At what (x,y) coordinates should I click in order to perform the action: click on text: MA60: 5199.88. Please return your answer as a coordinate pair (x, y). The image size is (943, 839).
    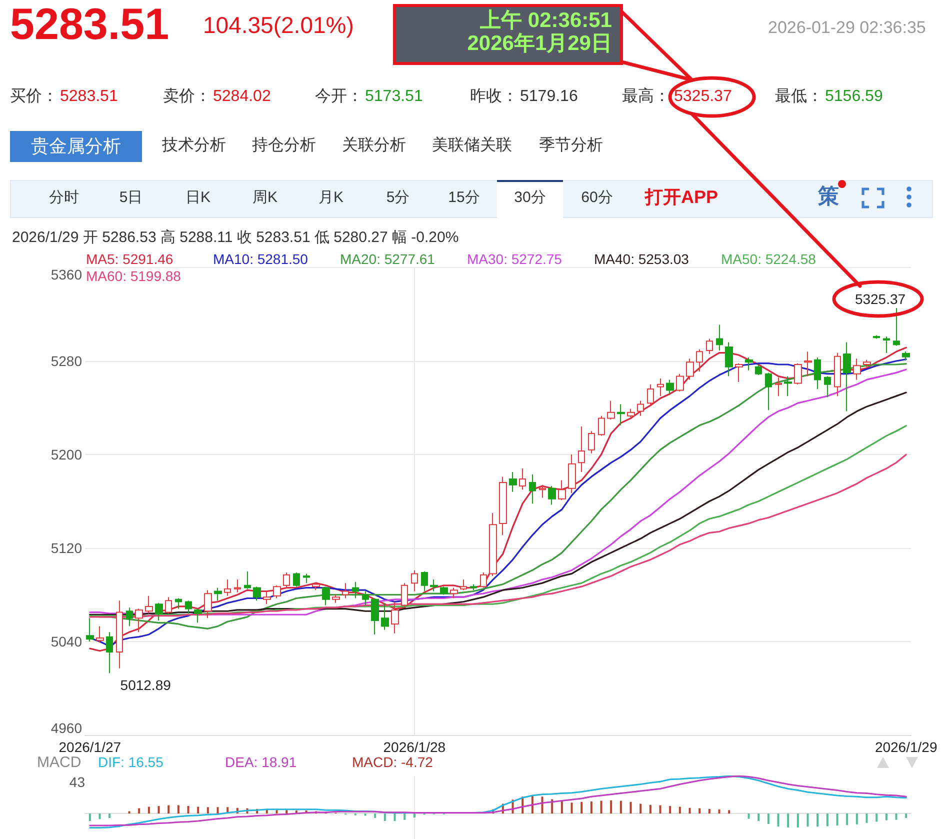
    Looking at the image, I should click on (134, 276).